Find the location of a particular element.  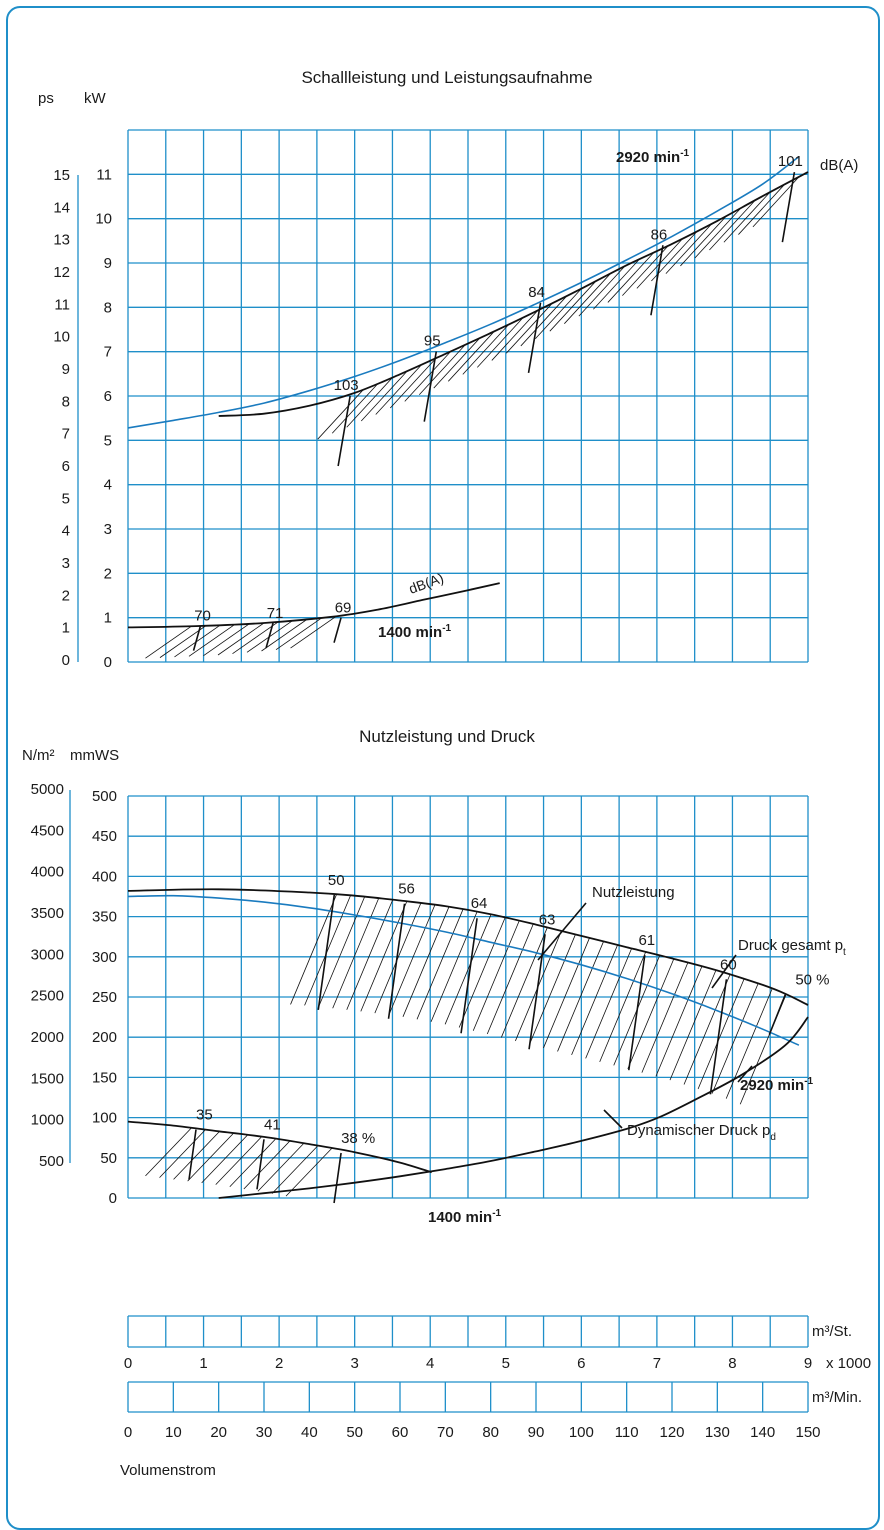

top-ps-tick-label: 9 is located at coordinates (66, 369).